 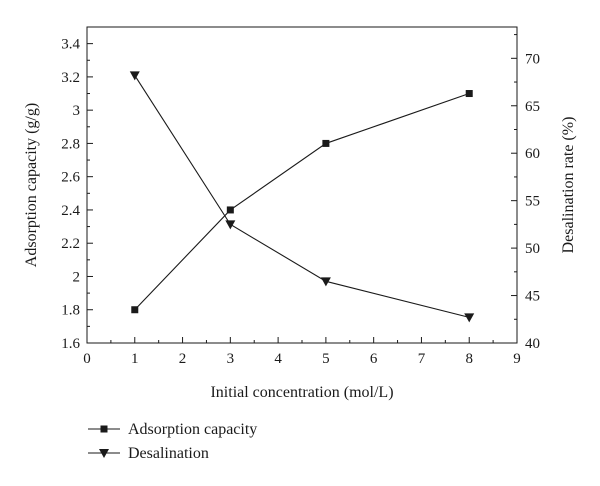 I want to click on x-tick-label: 4, so click(x=278, y=359).